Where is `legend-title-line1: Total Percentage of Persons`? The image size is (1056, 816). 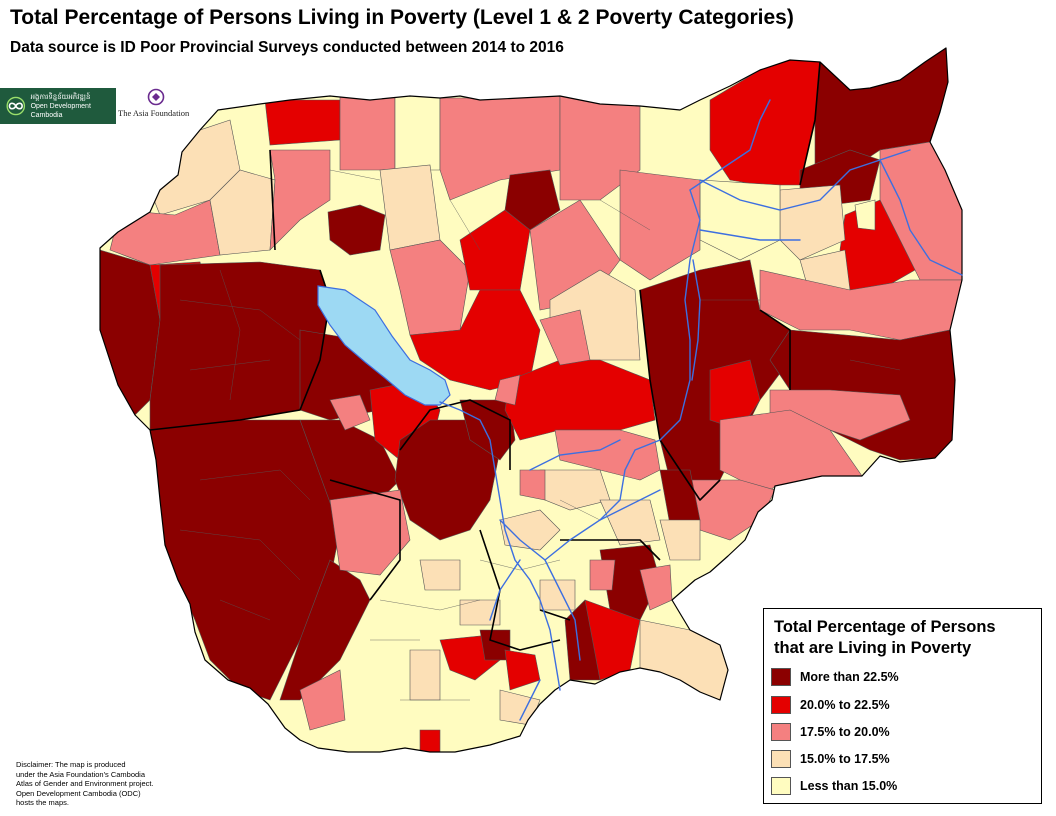
legend-title-line1: Total Percentage of Persons is located at coordinates (885, 627).